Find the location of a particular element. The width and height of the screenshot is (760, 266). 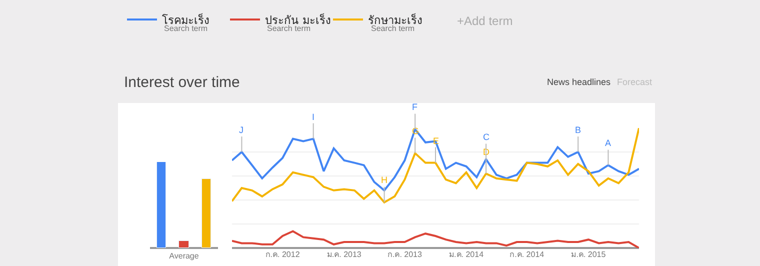

x-tick-label: ม.ค. 2014 is located at coordinates (466, 254).